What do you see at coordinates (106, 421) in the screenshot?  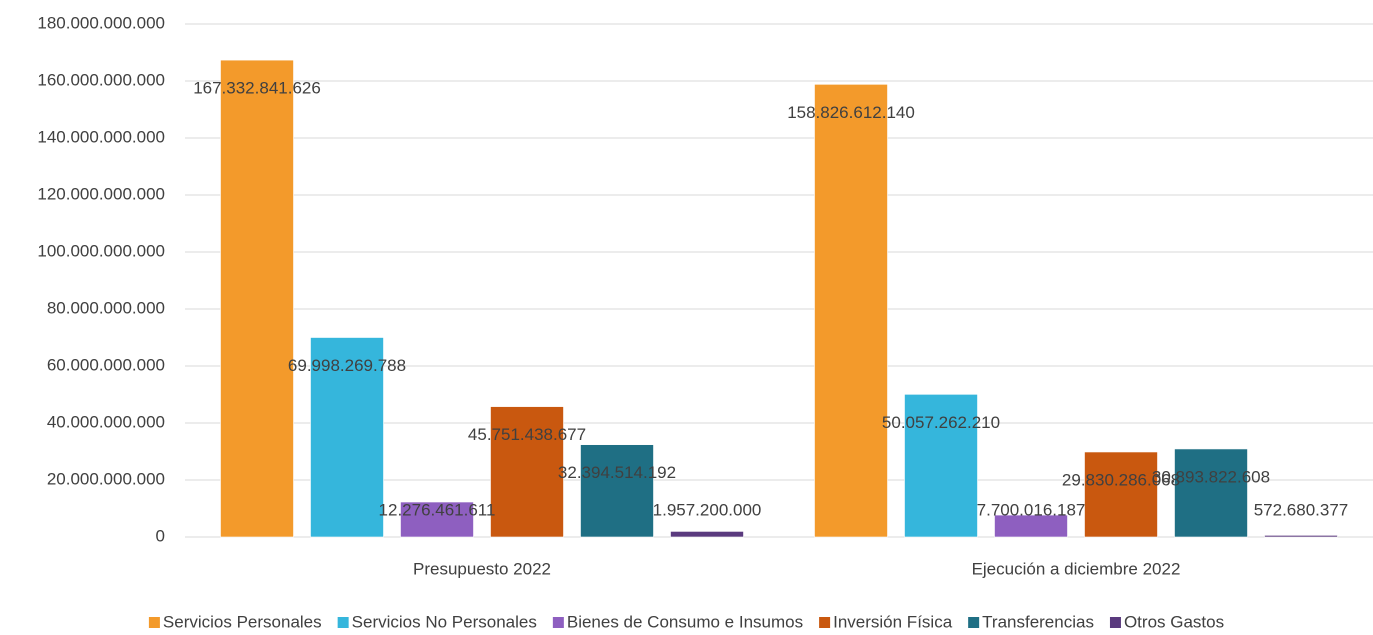 I see `y-tick-label: 40.000.000.000` at bounding box center [106, 421].